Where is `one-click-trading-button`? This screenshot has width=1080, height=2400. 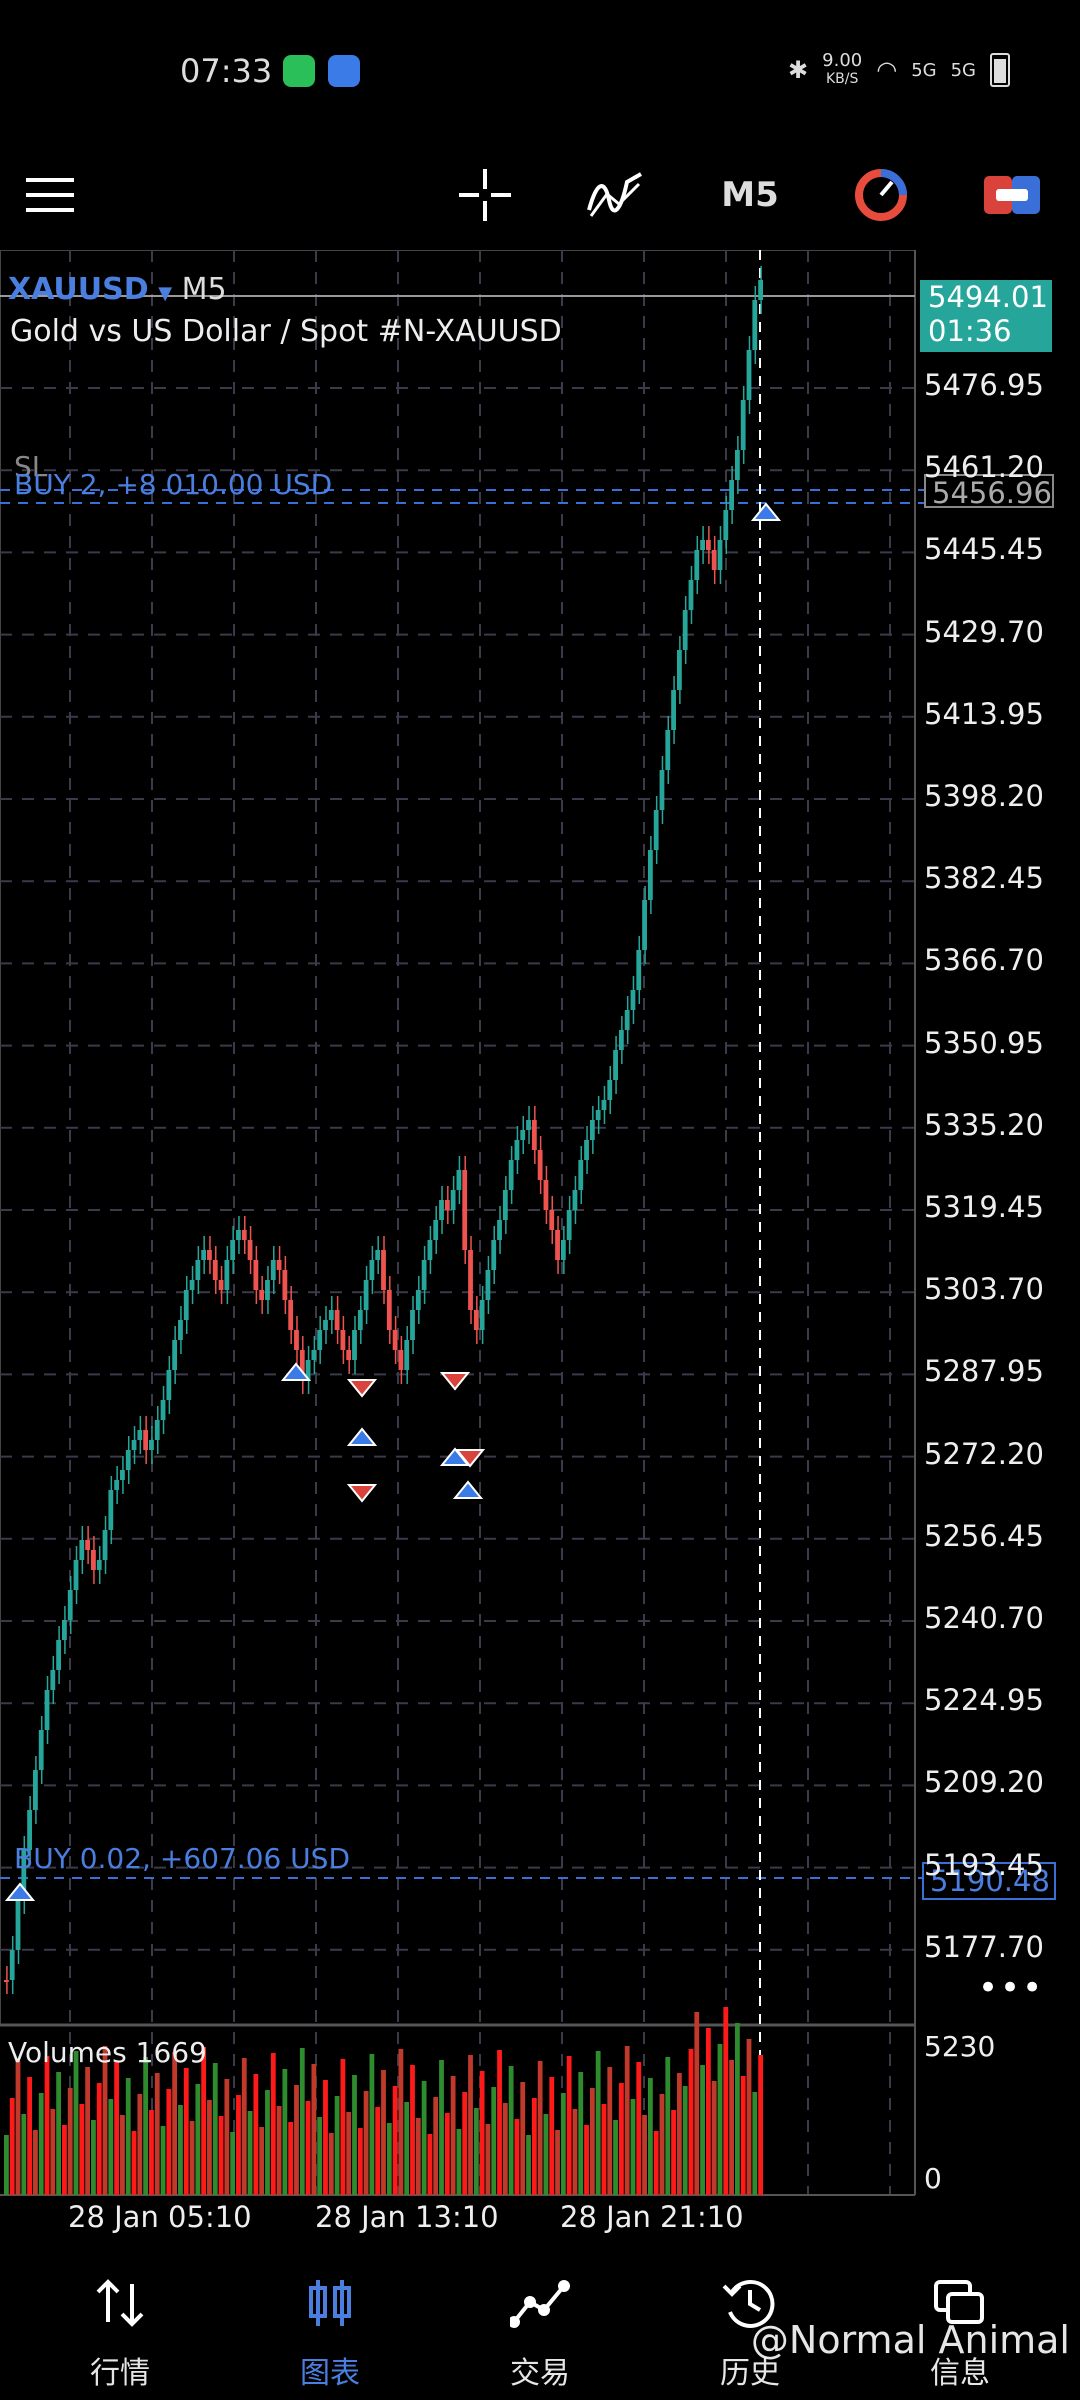
one-click-trading-button is located at coordinates (881, 195).